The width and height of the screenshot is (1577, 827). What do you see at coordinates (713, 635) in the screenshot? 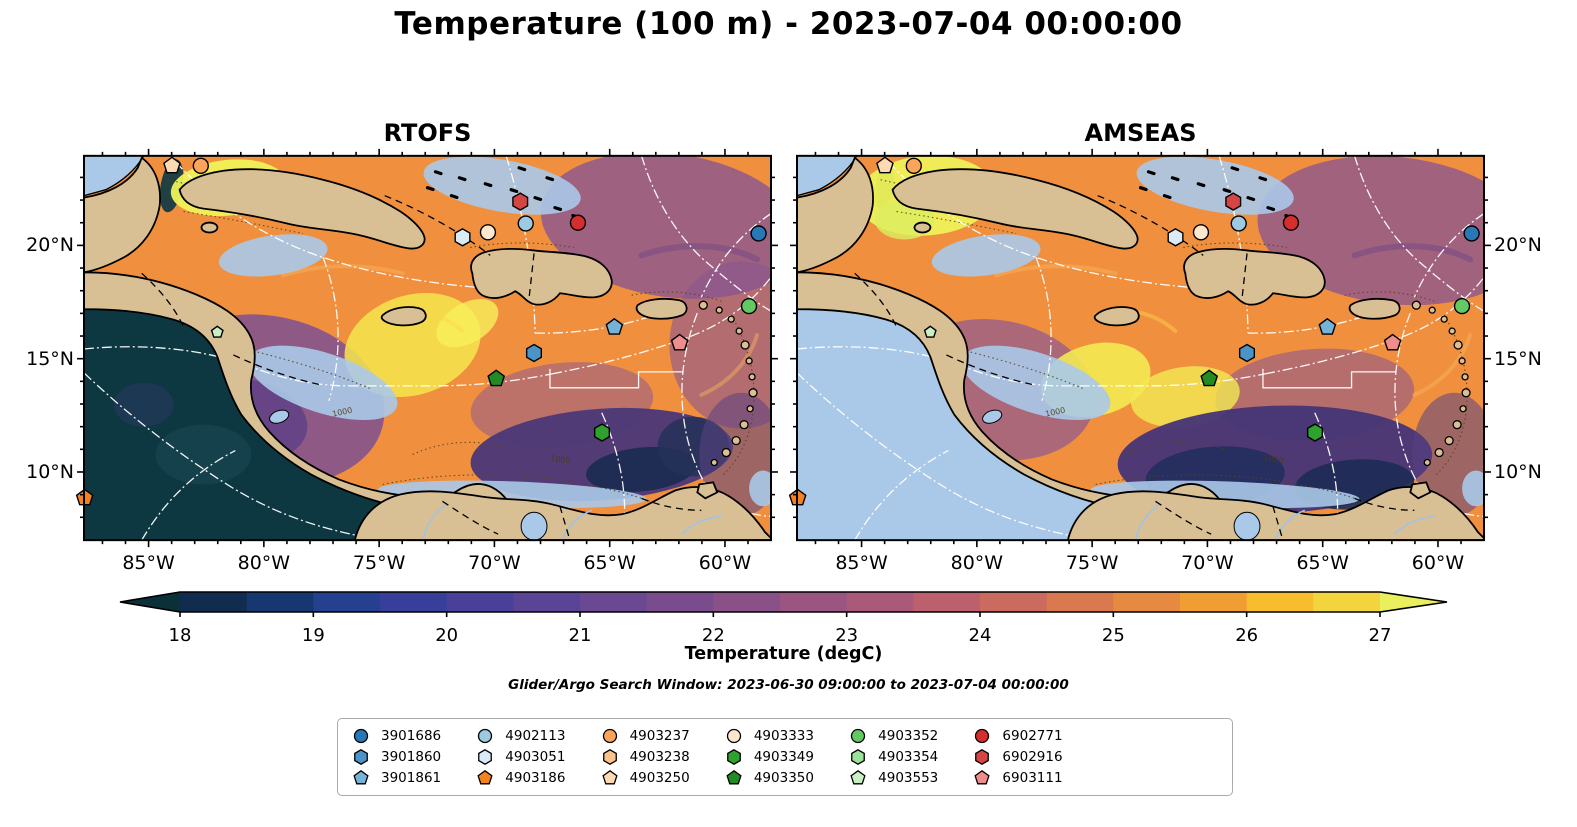
I see `colorbar-tick-label: 22` at bounding box center [713, 635].